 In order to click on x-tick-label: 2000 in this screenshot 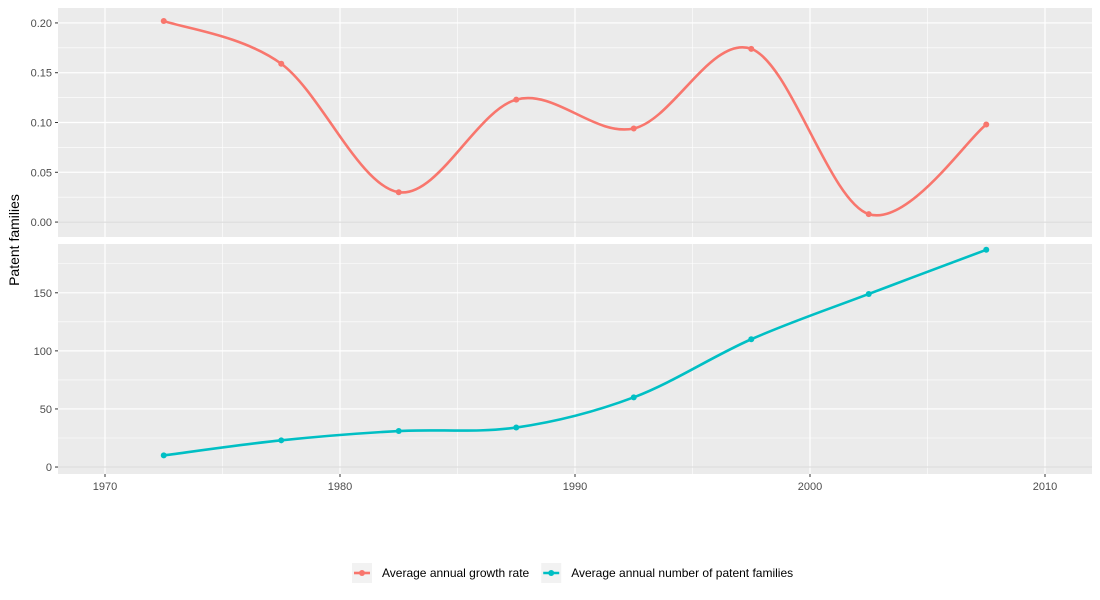, I will do `click(810, 487)`.